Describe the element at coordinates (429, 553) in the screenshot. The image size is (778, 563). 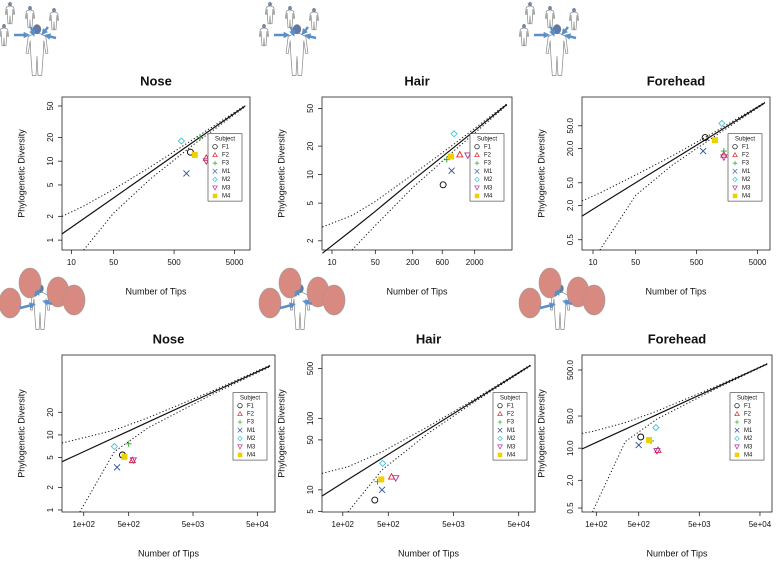
I see `x-axis-label: Number of Tips` at that location.